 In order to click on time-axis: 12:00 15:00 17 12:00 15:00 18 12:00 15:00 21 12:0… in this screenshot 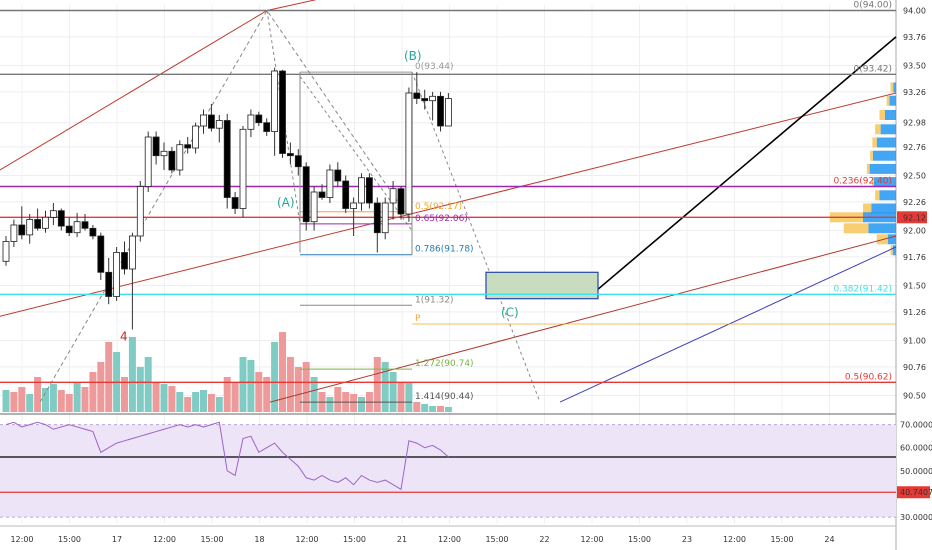, I will do `click(448, 534)`.